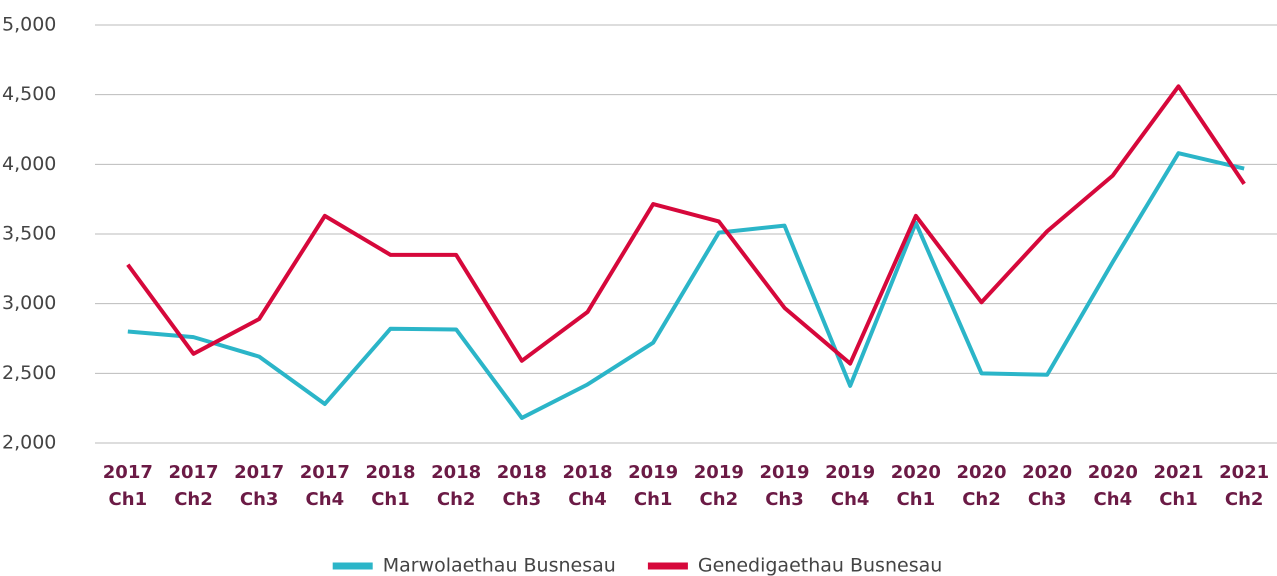  Describe the element at coordinates (587, 486) in the screenshot. I see `x-tick-label: 2018 Ch4` at that location.